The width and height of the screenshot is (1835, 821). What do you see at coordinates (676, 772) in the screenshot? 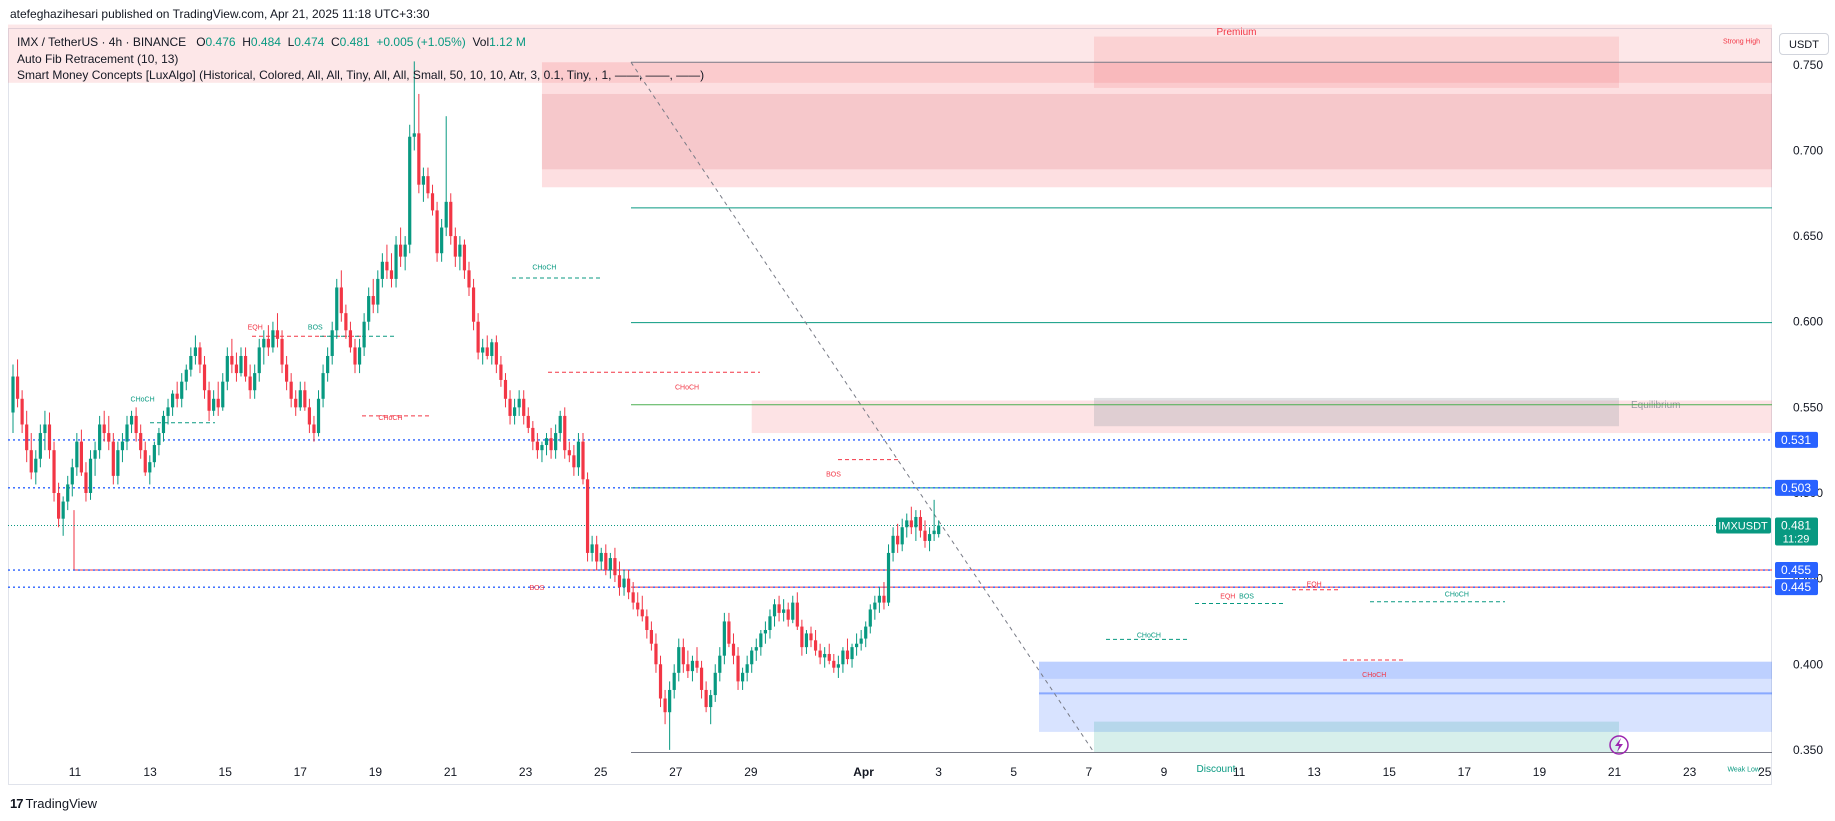
I see `x-tick-label: 27` at bounding box center [676, 772].